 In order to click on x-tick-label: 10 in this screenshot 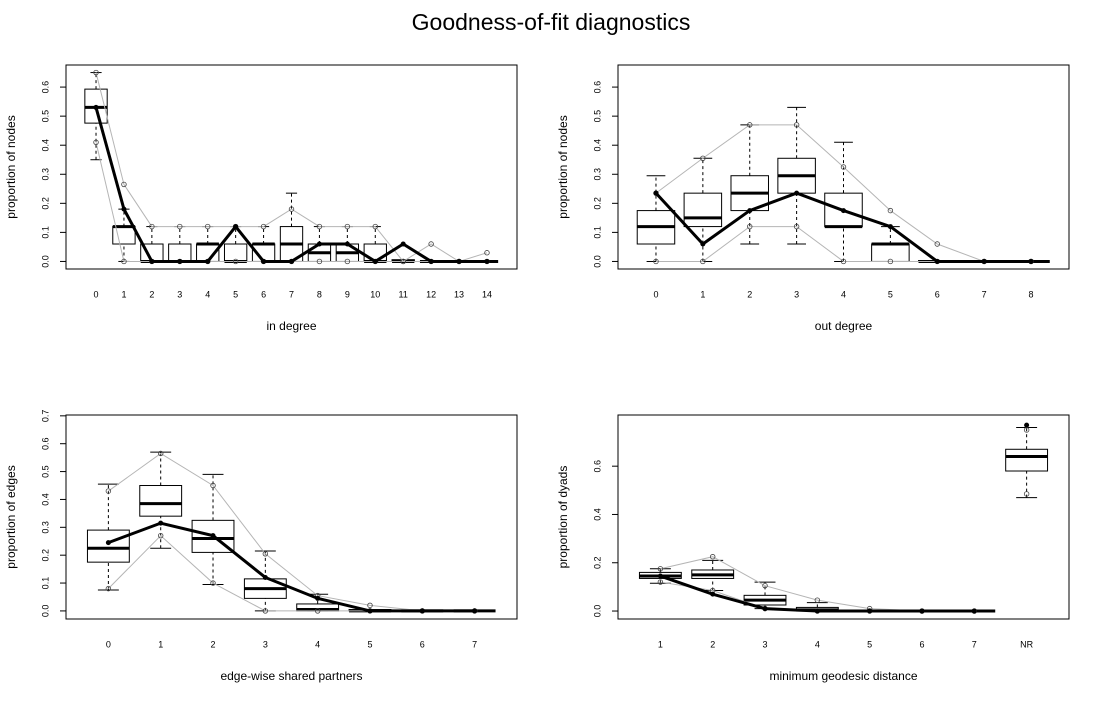, I will do `click(375, 294)`.